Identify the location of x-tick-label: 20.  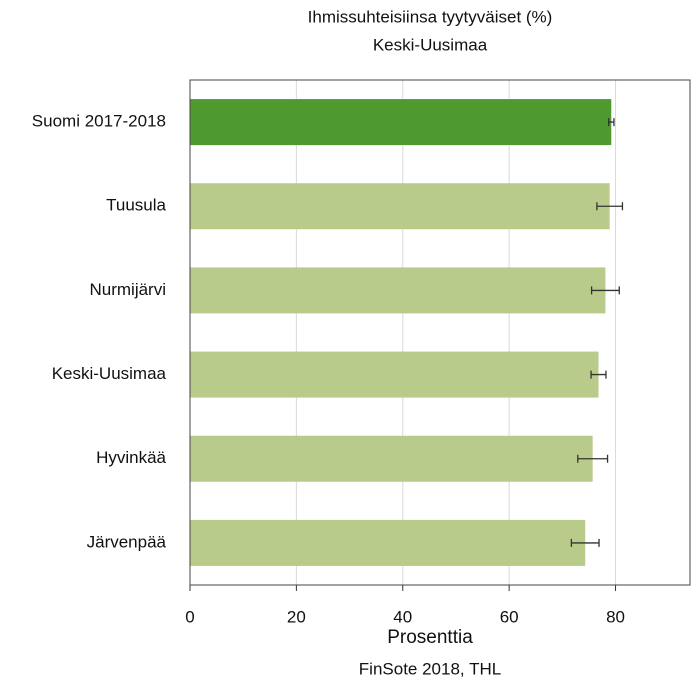
(296, 616).